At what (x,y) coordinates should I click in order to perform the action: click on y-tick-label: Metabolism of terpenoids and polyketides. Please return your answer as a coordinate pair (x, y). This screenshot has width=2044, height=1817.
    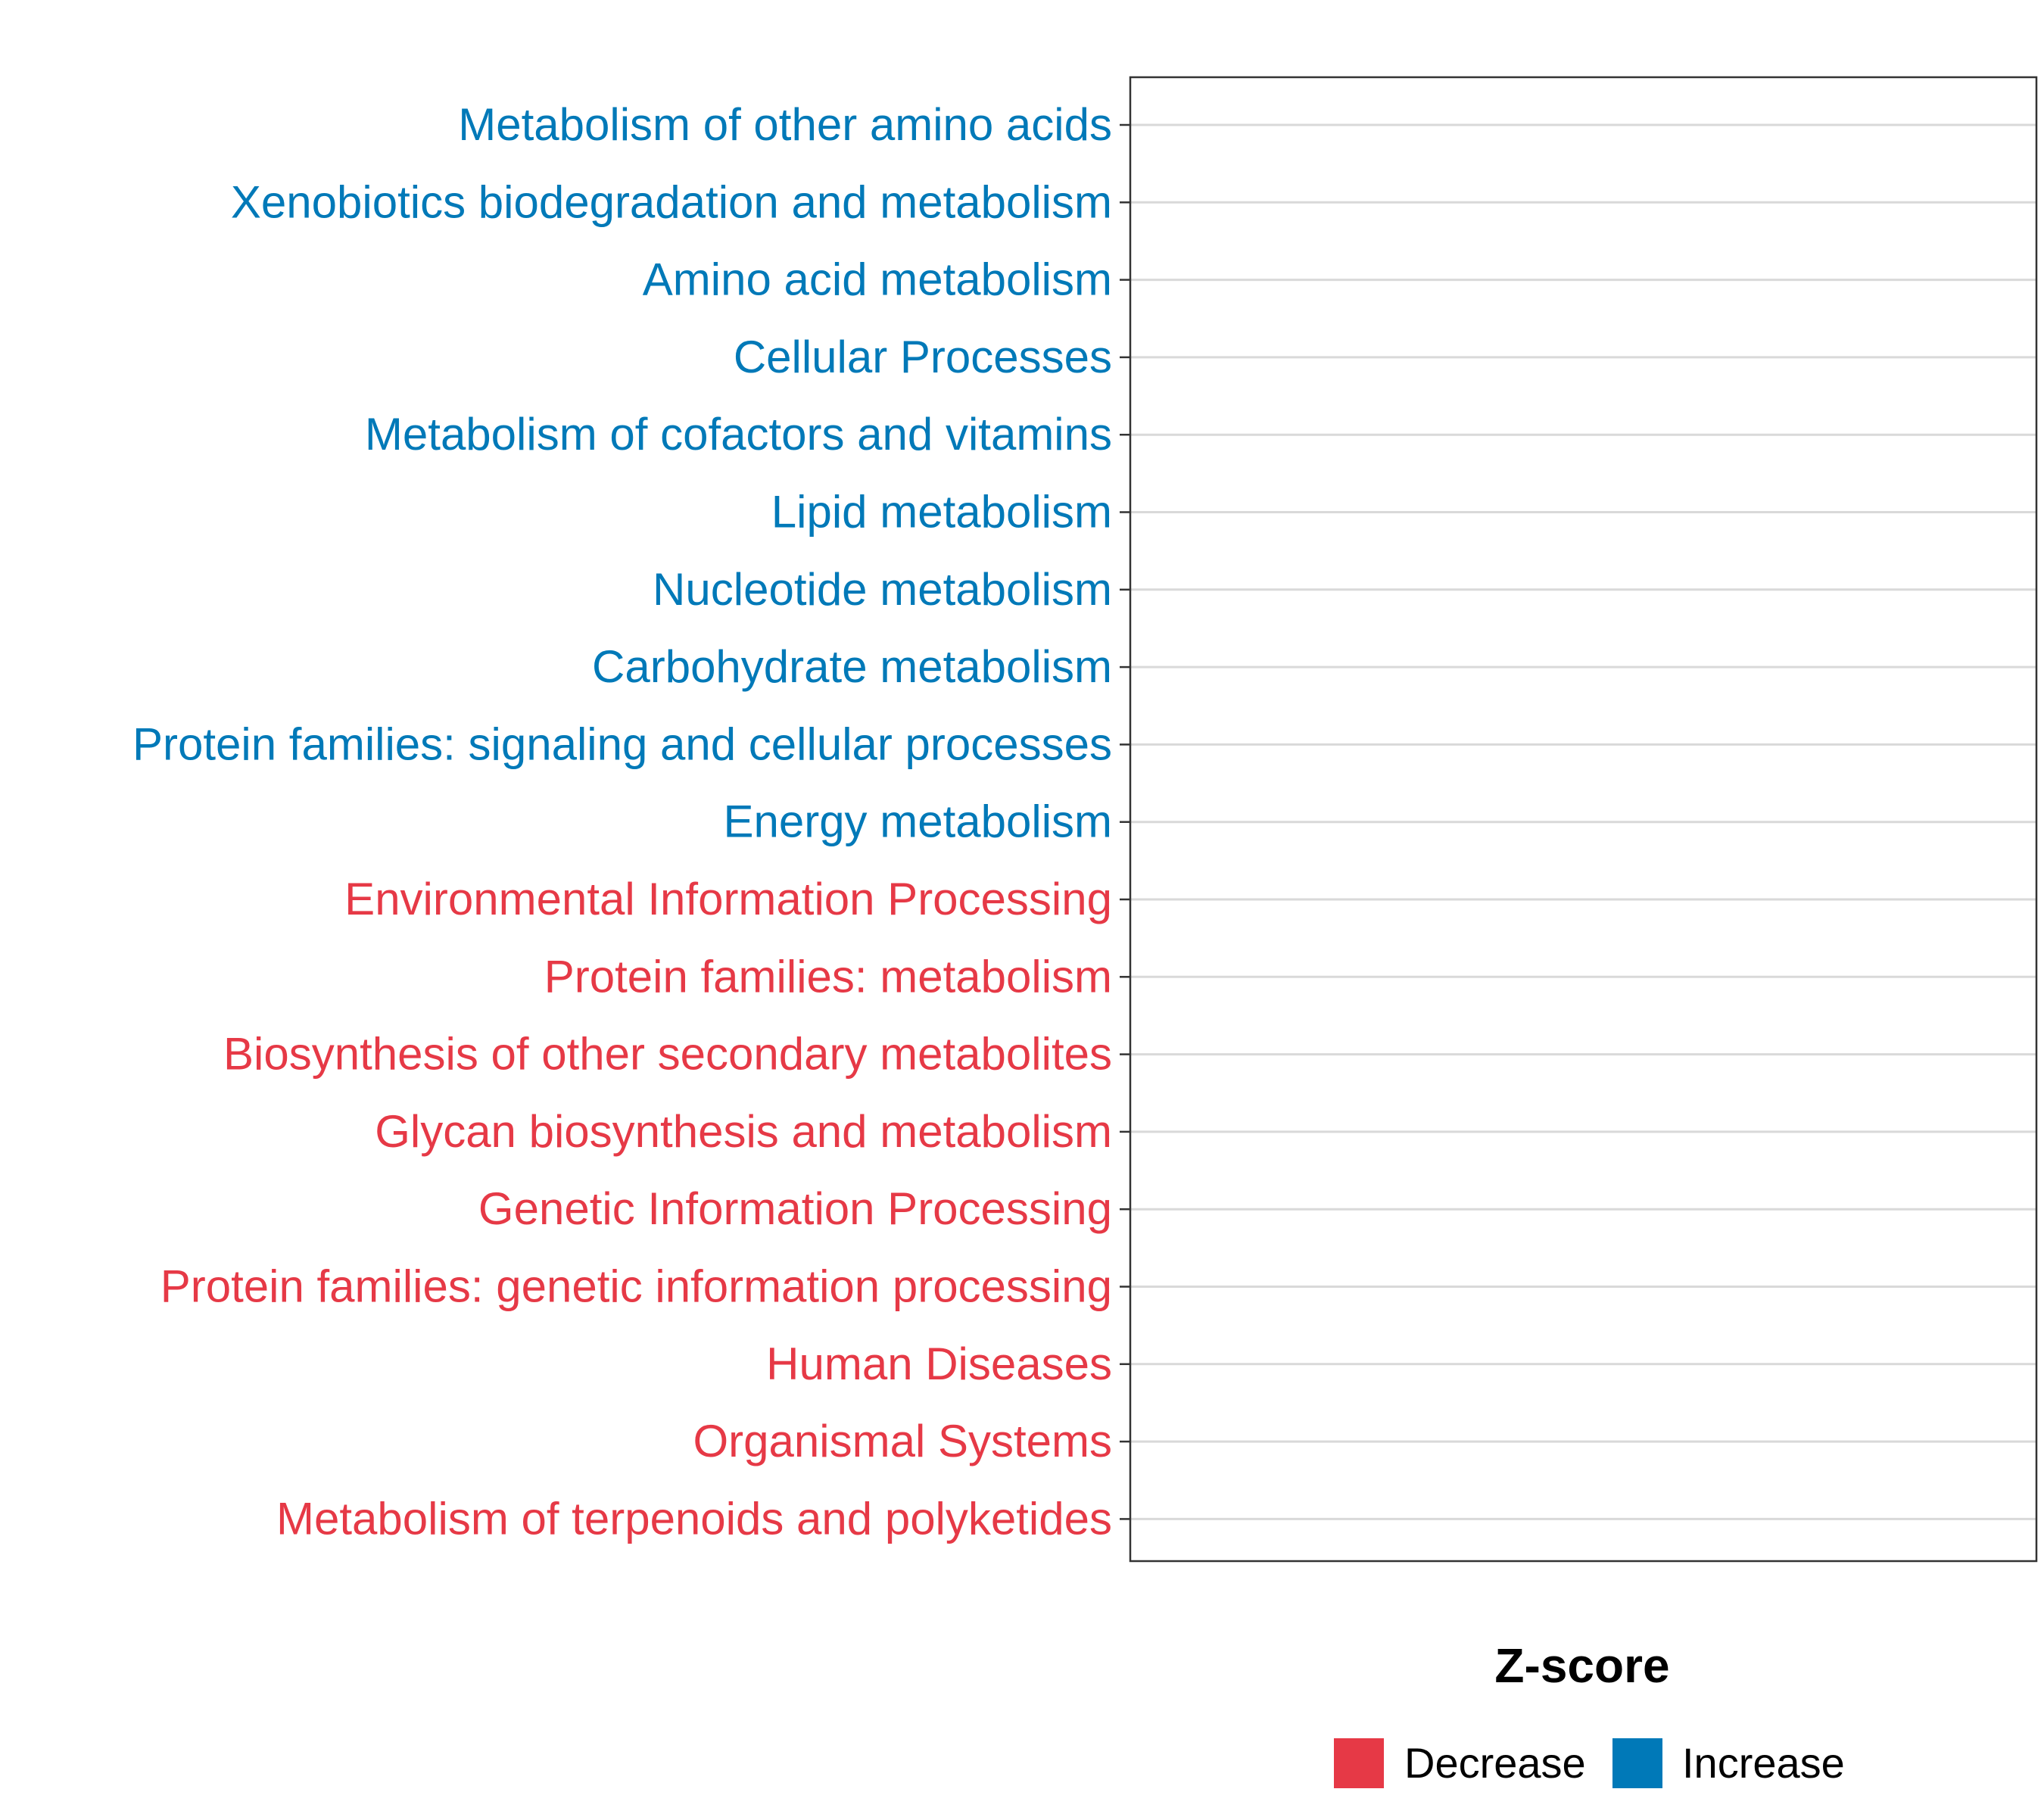
    Looking at the image, I should click on (694, 1518).